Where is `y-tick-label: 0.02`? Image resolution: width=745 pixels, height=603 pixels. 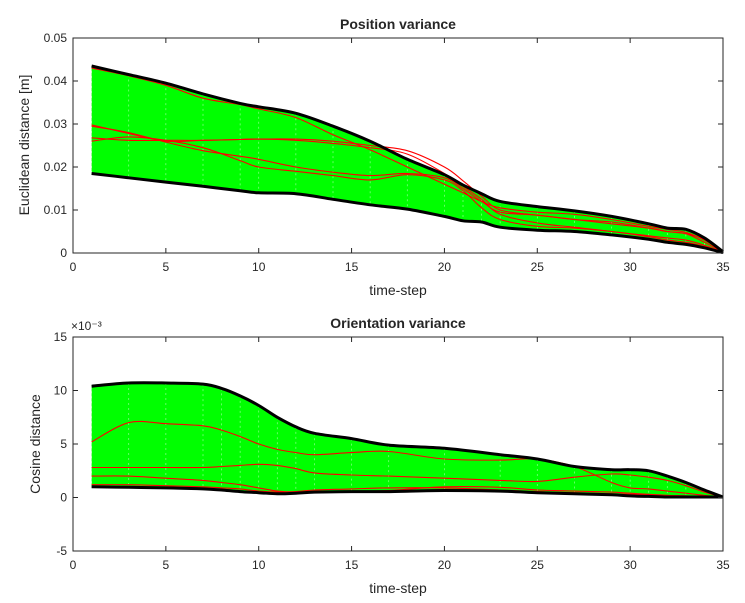
y-tick-label: 0.02 is located at coordinates (56, 167).